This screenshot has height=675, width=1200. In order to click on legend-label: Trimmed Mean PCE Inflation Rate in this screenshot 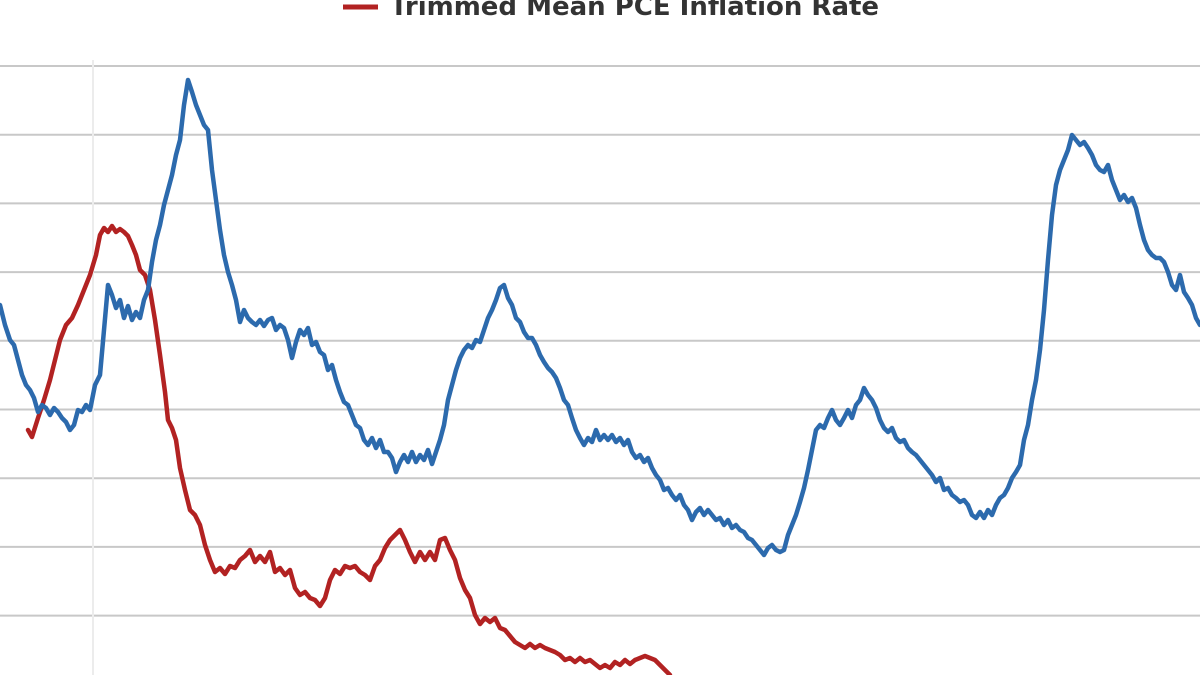, I will do `click(634, 11)`.